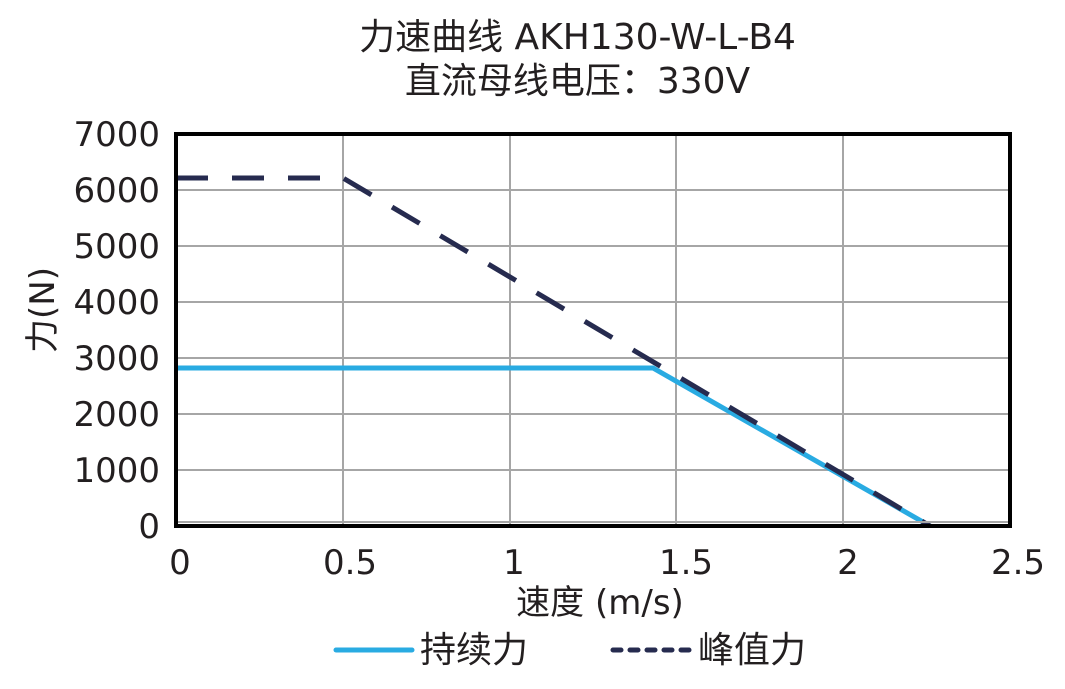 The height and width of the screenshot is (689, 1065). Describe the element at coordinates (569, 650) in the screenshot. I see `legend: 持续力 峰值力` at that location.